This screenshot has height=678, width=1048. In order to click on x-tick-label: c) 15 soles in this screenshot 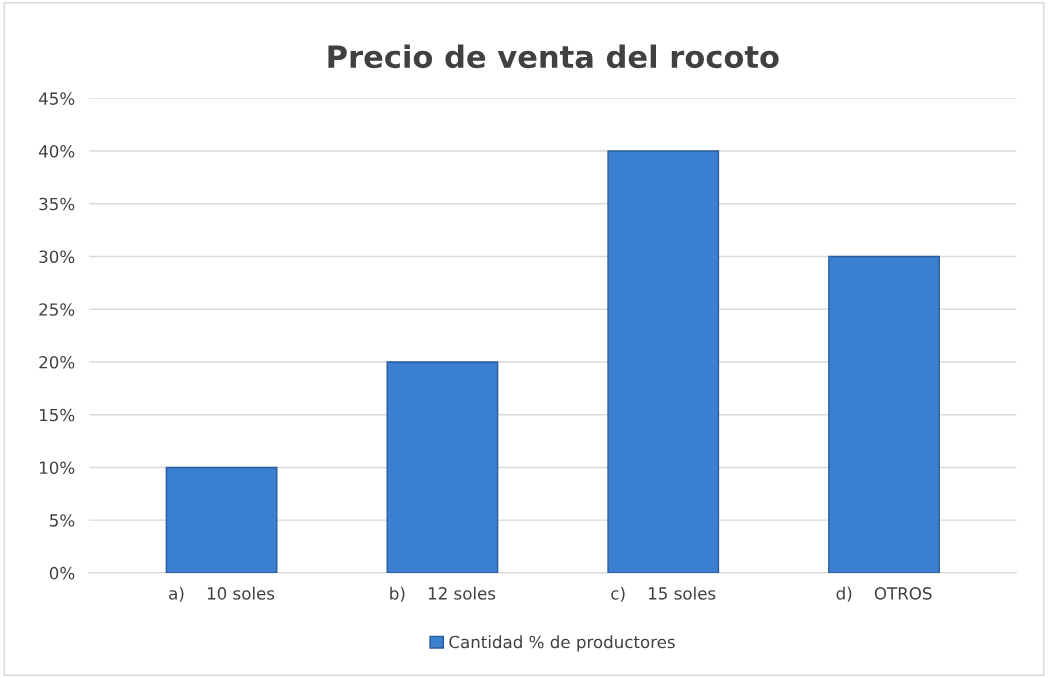, I will do `click(663, 594)`.